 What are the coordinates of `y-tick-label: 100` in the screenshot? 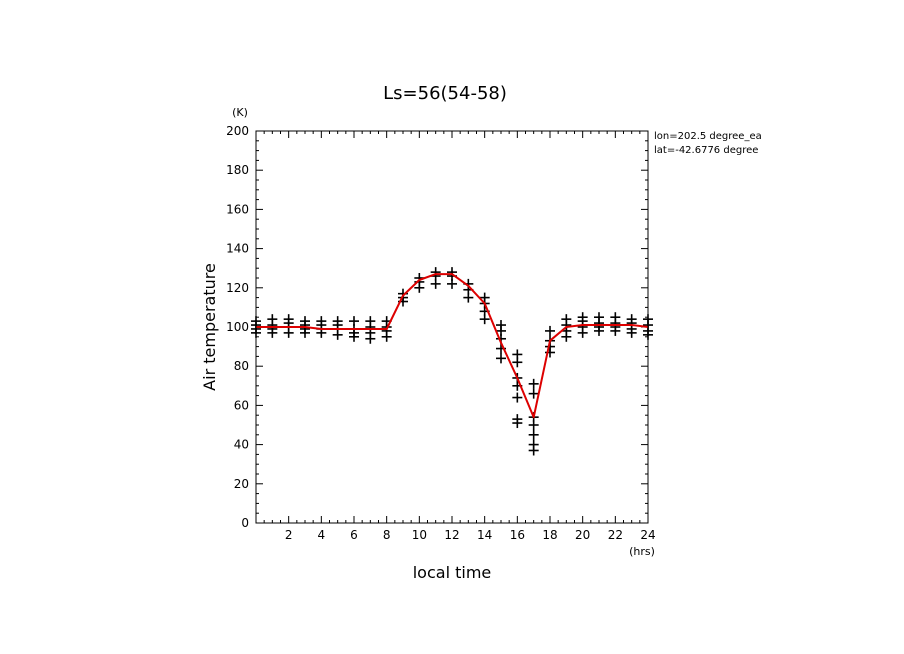 It's located at (237, 327).